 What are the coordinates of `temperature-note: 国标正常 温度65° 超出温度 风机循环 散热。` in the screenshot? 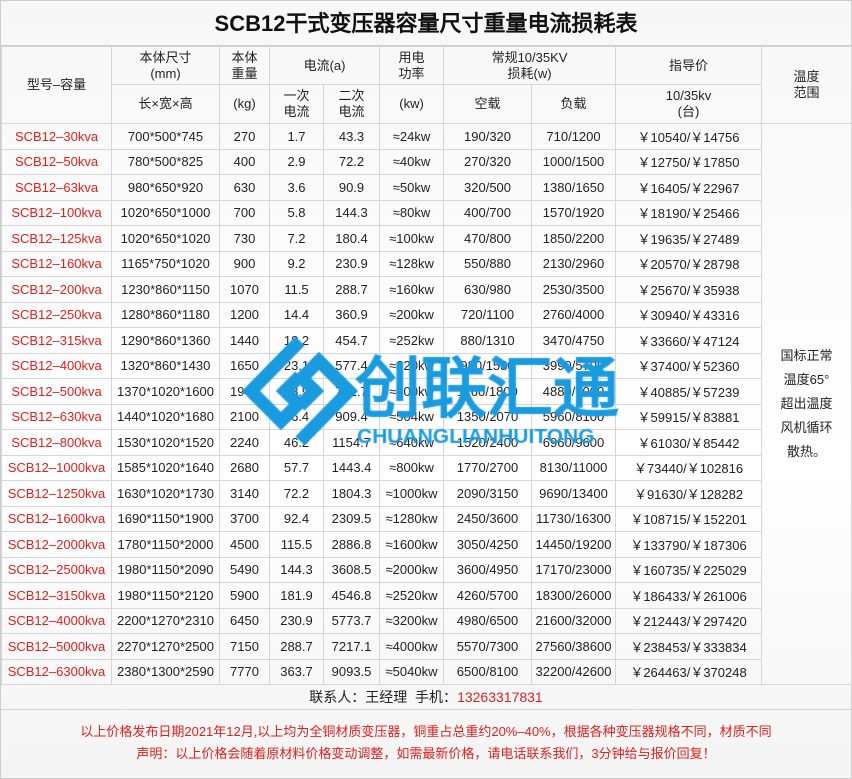 It's located at (806, 404).